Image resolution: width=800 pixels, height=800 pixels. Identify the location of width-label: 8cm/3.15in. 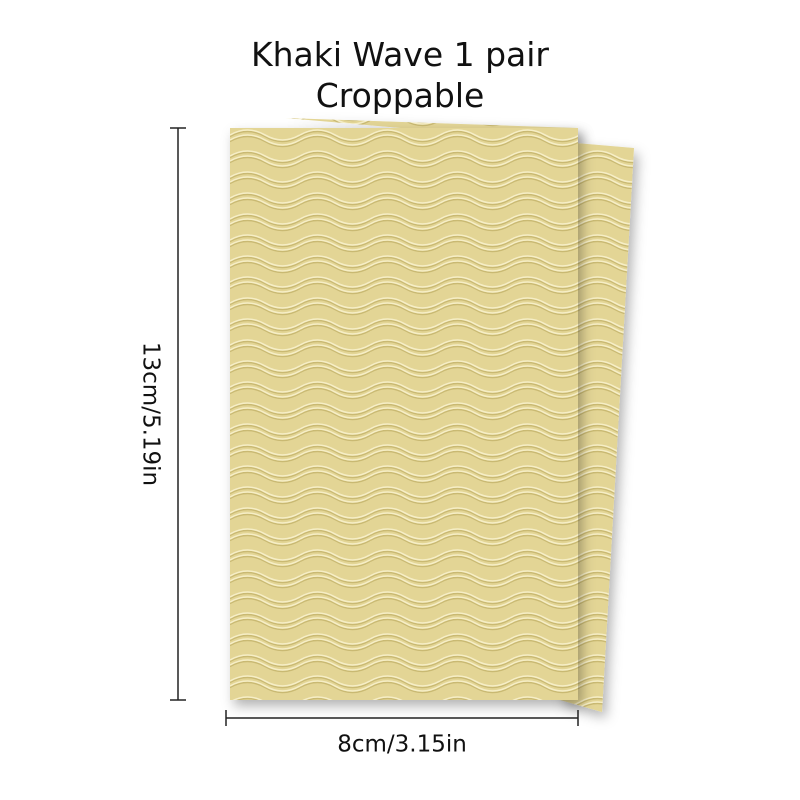
(402, 745).